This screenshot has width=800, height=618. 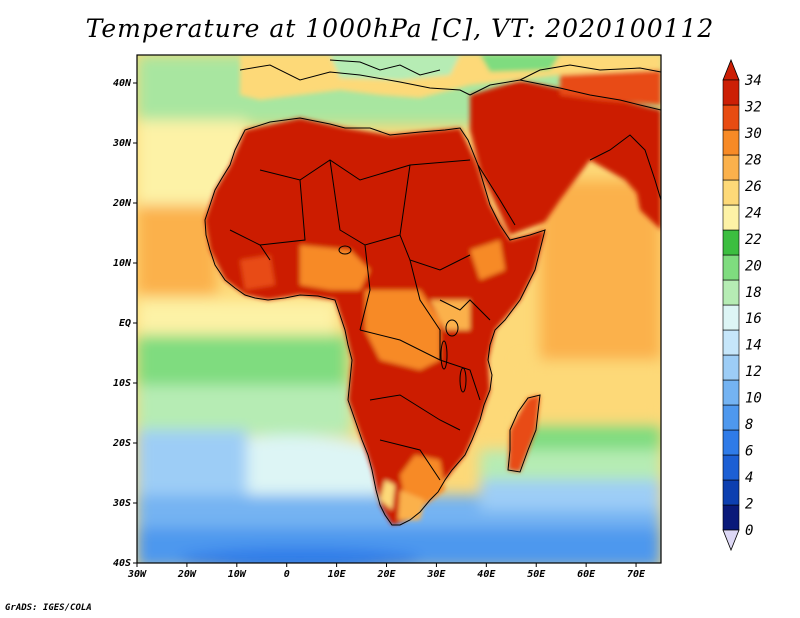 I want to click on colorbar-label: 16, so click(x=753, y=319).